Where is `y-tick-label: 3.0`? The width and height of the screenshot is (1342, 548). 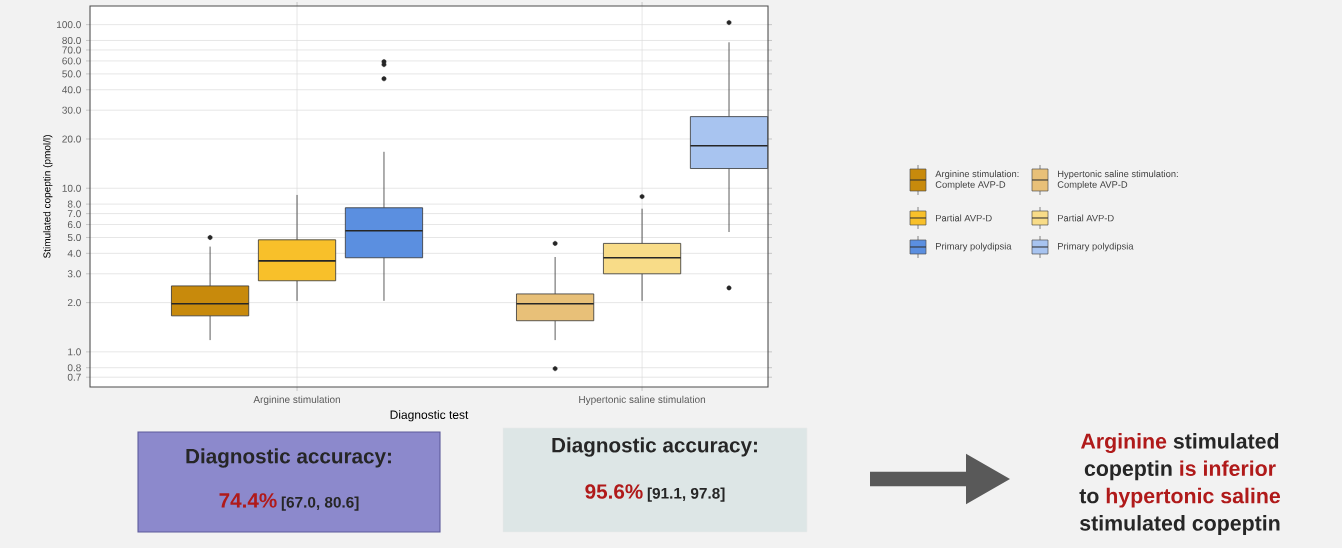 y-tick-label: 3.0 is located at coordinates (74, 274).